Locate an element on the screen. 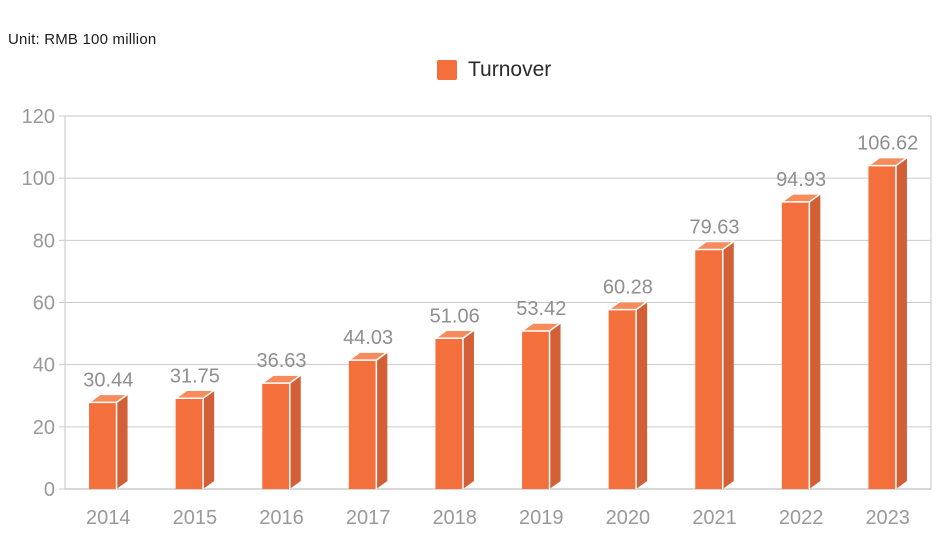  bar-value-label: 94.93 is located at coordinates (801, 180).